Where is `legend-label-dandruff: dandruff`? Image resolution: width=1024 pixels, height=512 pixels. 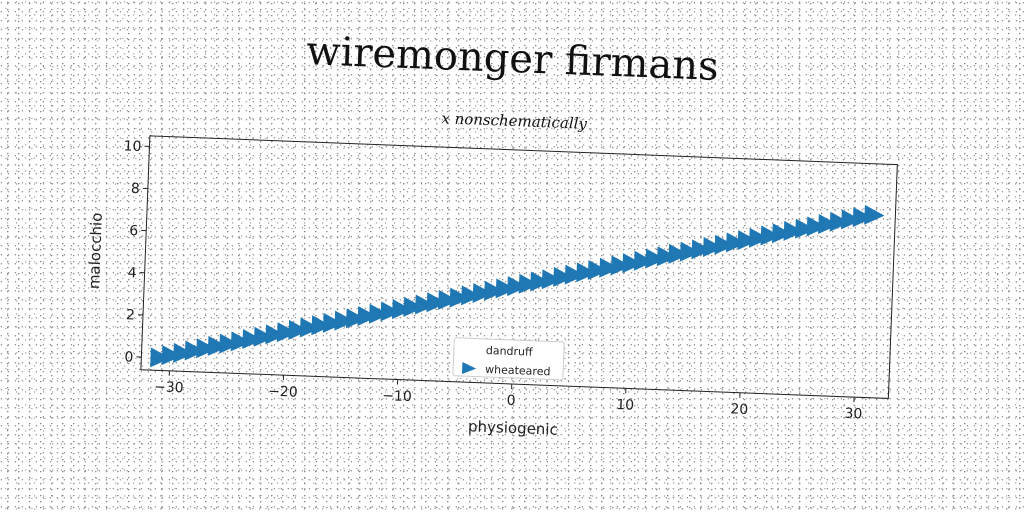
legend-label-dandruff: dandruff is located at coordinates (510, 351).